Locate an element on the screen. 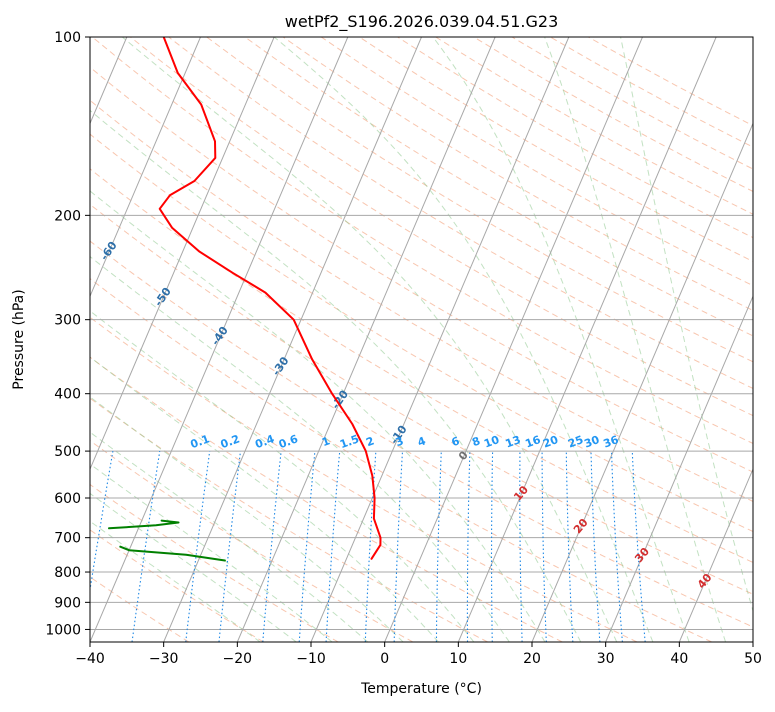 The width and height of the screenshot is (775, 712). moist-adiabat-label: 30 is located at coordinates (642, 555).